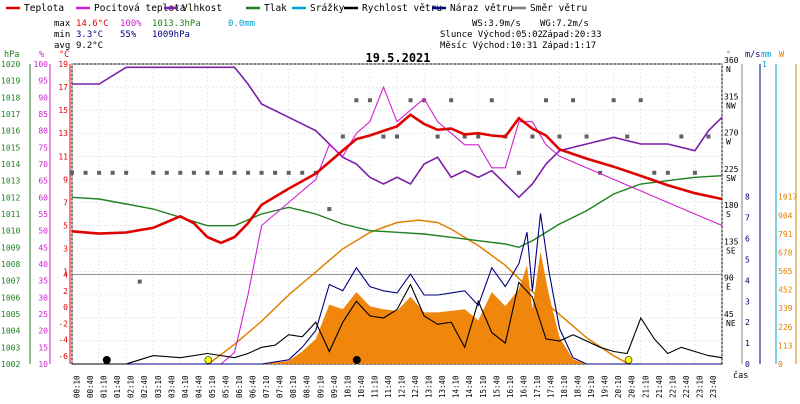 The width and height of the screenshot is (800, 404). What do you see at coordinates (10, 281) in the screenshot?
I see `hpa-tick-label: 1007` at bounding box center [10, 281].